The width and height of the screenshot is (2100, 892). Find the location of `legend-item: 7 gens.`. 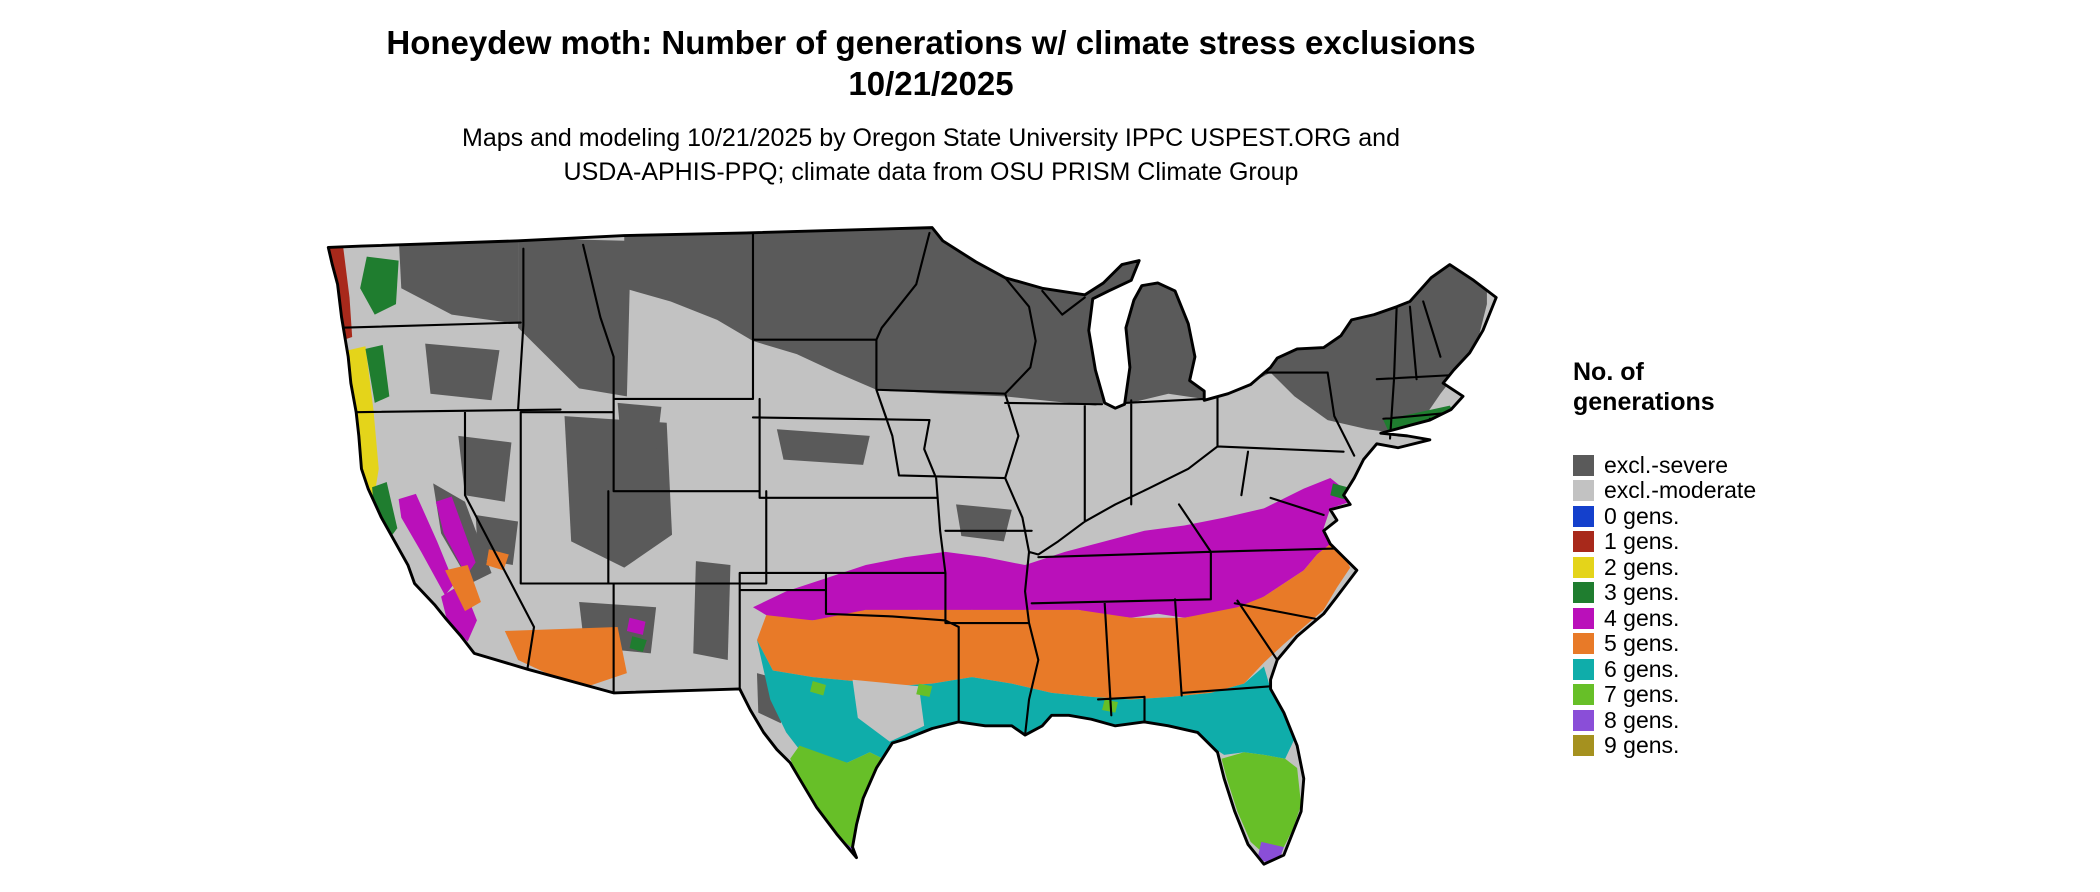

legend-item: 7 gens. is located at coordinates (1664, 694).